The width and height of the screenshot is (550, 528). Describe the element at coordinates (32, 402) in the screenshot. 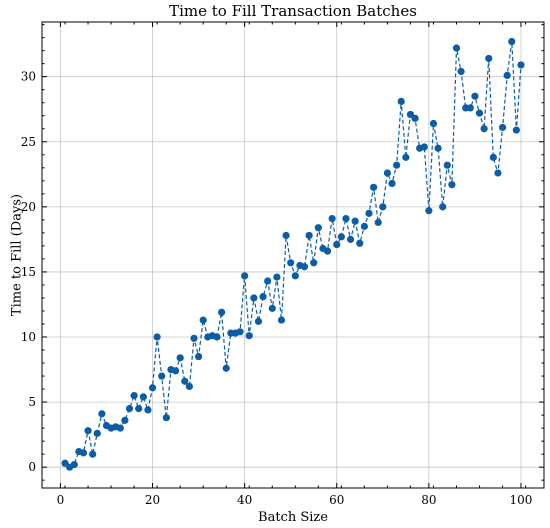

I see `y-tick-label: 5` at that location.